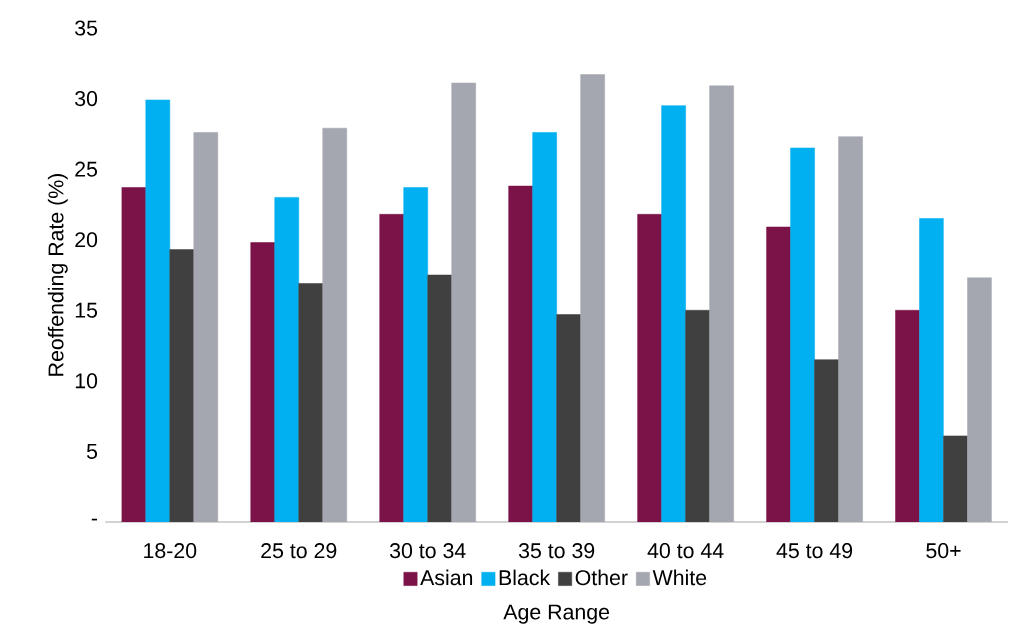 The height and width of the screenshot is (633, 1011). Describe the element at coordinates (86, 99) in the screenshot. I see `y-tick-label: 30` at that location.